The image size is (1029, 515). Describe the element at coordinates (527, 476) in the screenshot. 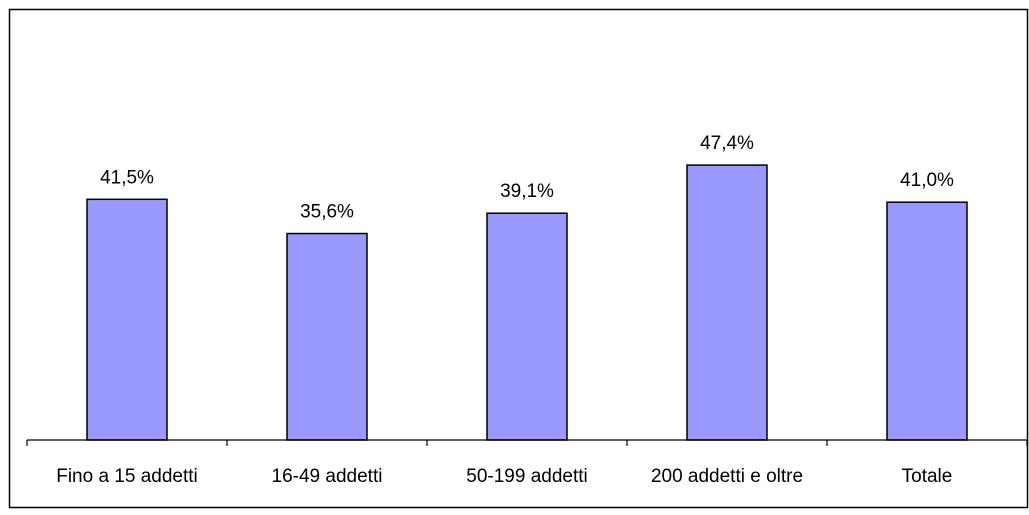

I see `x-tick-label: 50-199 addetti` at that location.